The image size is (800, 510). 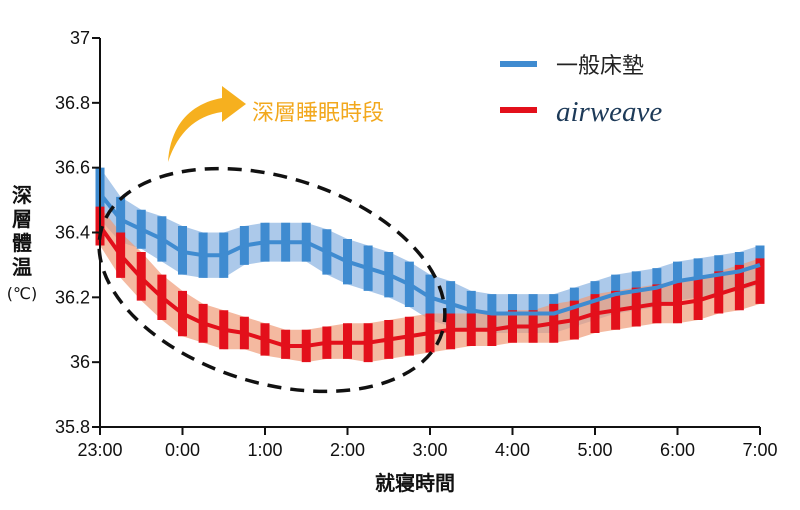 I want to click on y-tick-label: 36, so click(x=80, y=362).